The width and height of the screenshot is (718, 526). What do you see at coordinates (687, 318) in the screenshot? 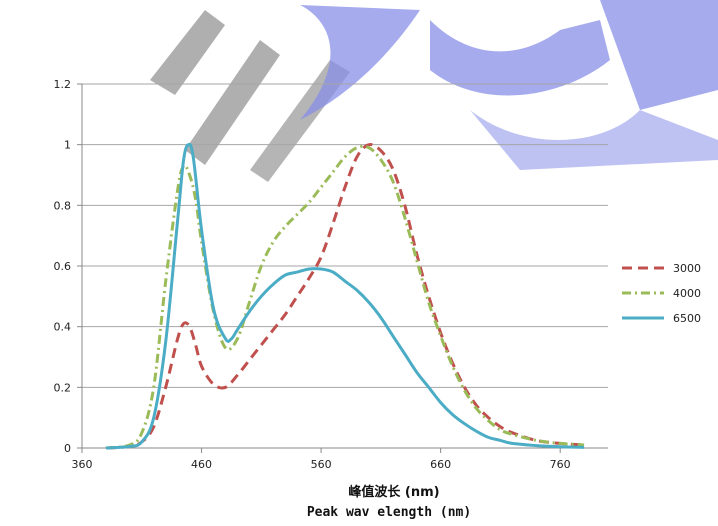
I see `legend-label-6500: 6500` at bounding box center [687, 318].